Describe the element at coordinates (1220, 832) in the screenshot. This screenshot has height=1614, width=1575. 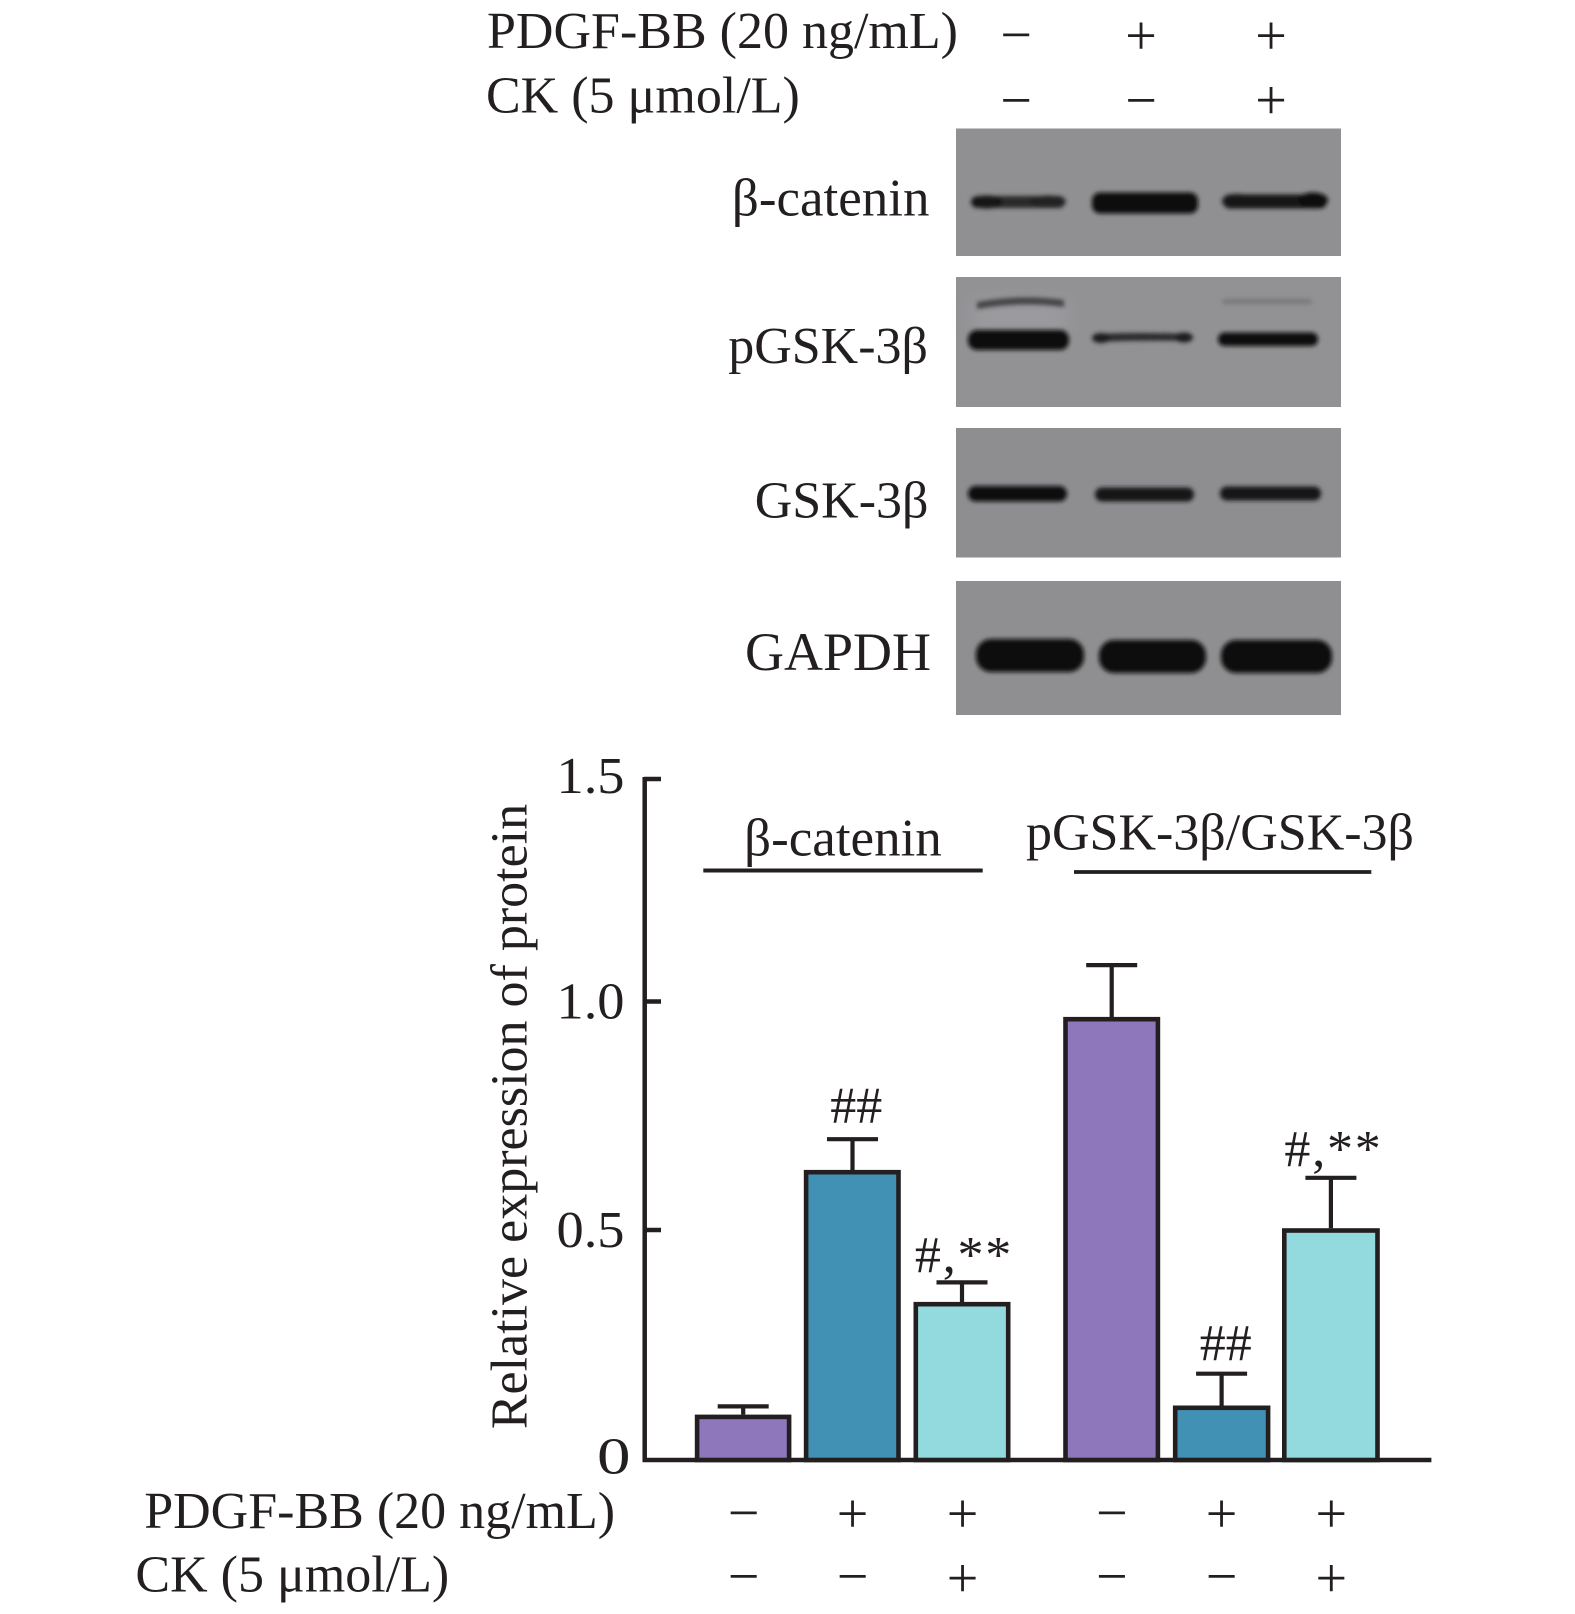
I see `svg-text: pGSK-3β/GSK-3β` at that location.